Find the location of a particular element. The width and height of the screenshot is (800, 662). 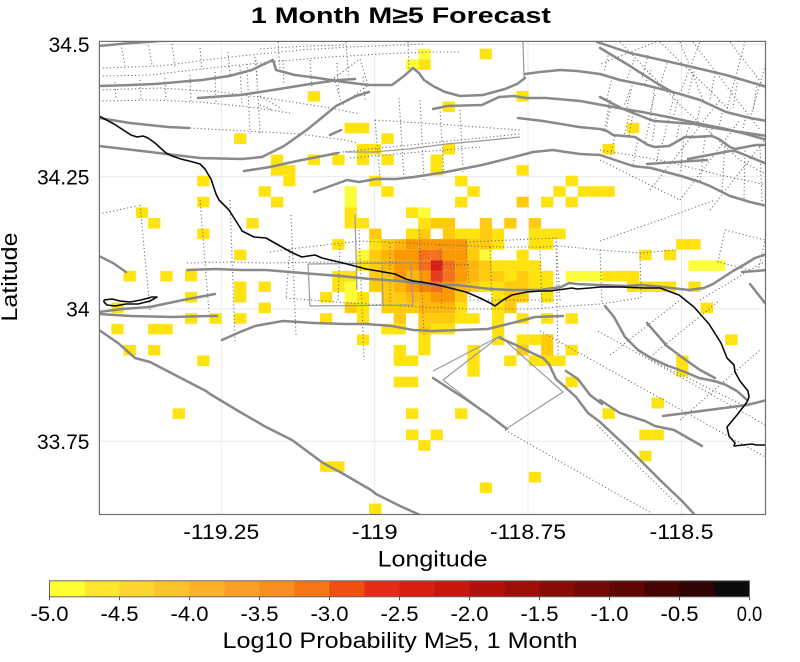

svg-text: -0.5 is located at coordinates (680, 614).